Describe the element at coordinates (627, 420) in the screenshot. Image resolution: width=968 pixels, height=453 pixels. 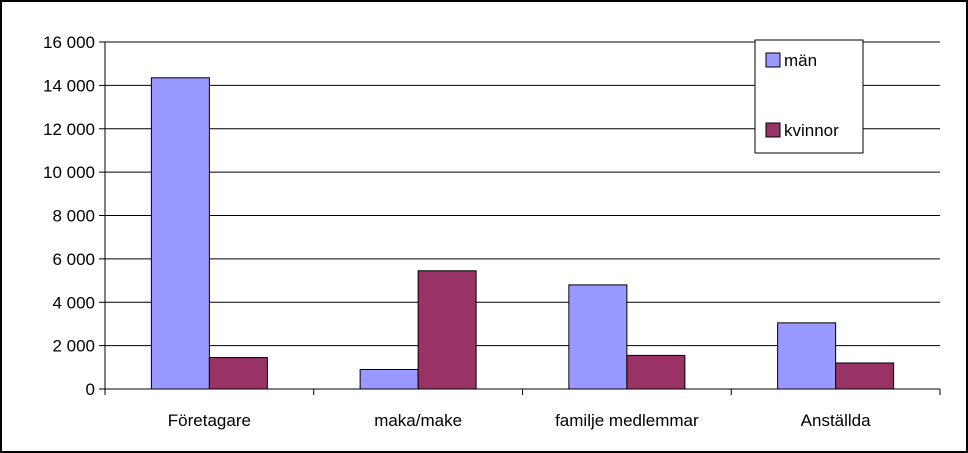
I see `x-category-label: familje medlemmar` at that location.